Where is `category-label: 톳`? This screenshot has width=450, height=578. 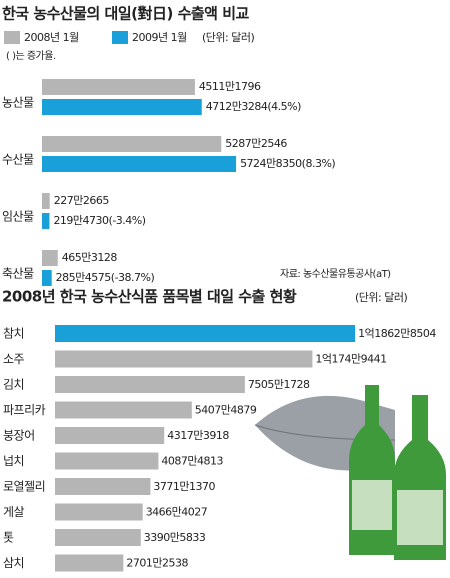 category-label: 톳 is located at coordinates (8, 538).